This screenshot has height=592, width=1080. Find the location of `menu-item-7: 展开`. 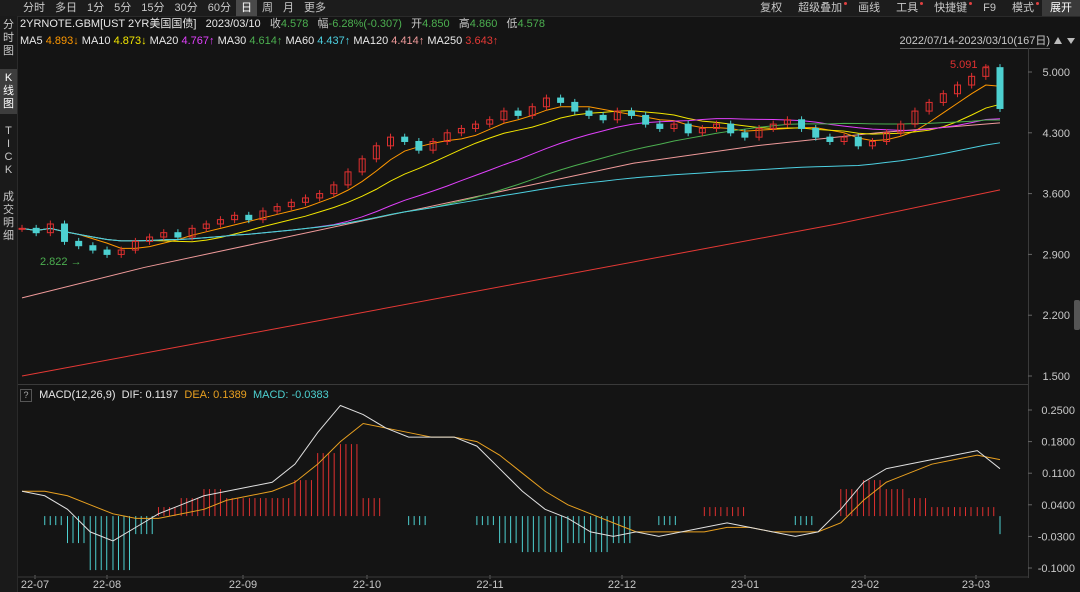

menu-item-7: 展开 is located at coordinates (1061, 8).